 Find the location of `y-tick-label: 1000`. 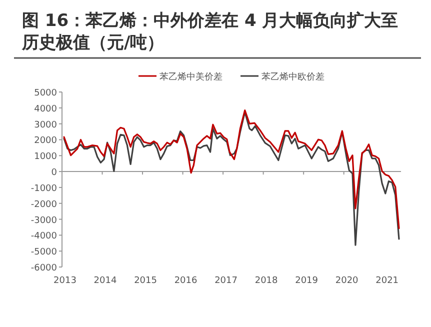

y-tick-label: 1000 is located at coordinates (46, 157).